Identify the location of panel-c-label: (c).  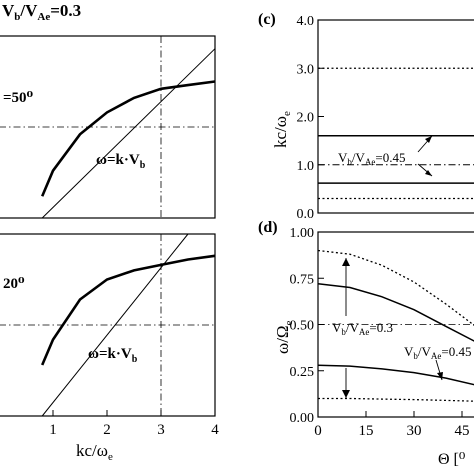
(267, 19).